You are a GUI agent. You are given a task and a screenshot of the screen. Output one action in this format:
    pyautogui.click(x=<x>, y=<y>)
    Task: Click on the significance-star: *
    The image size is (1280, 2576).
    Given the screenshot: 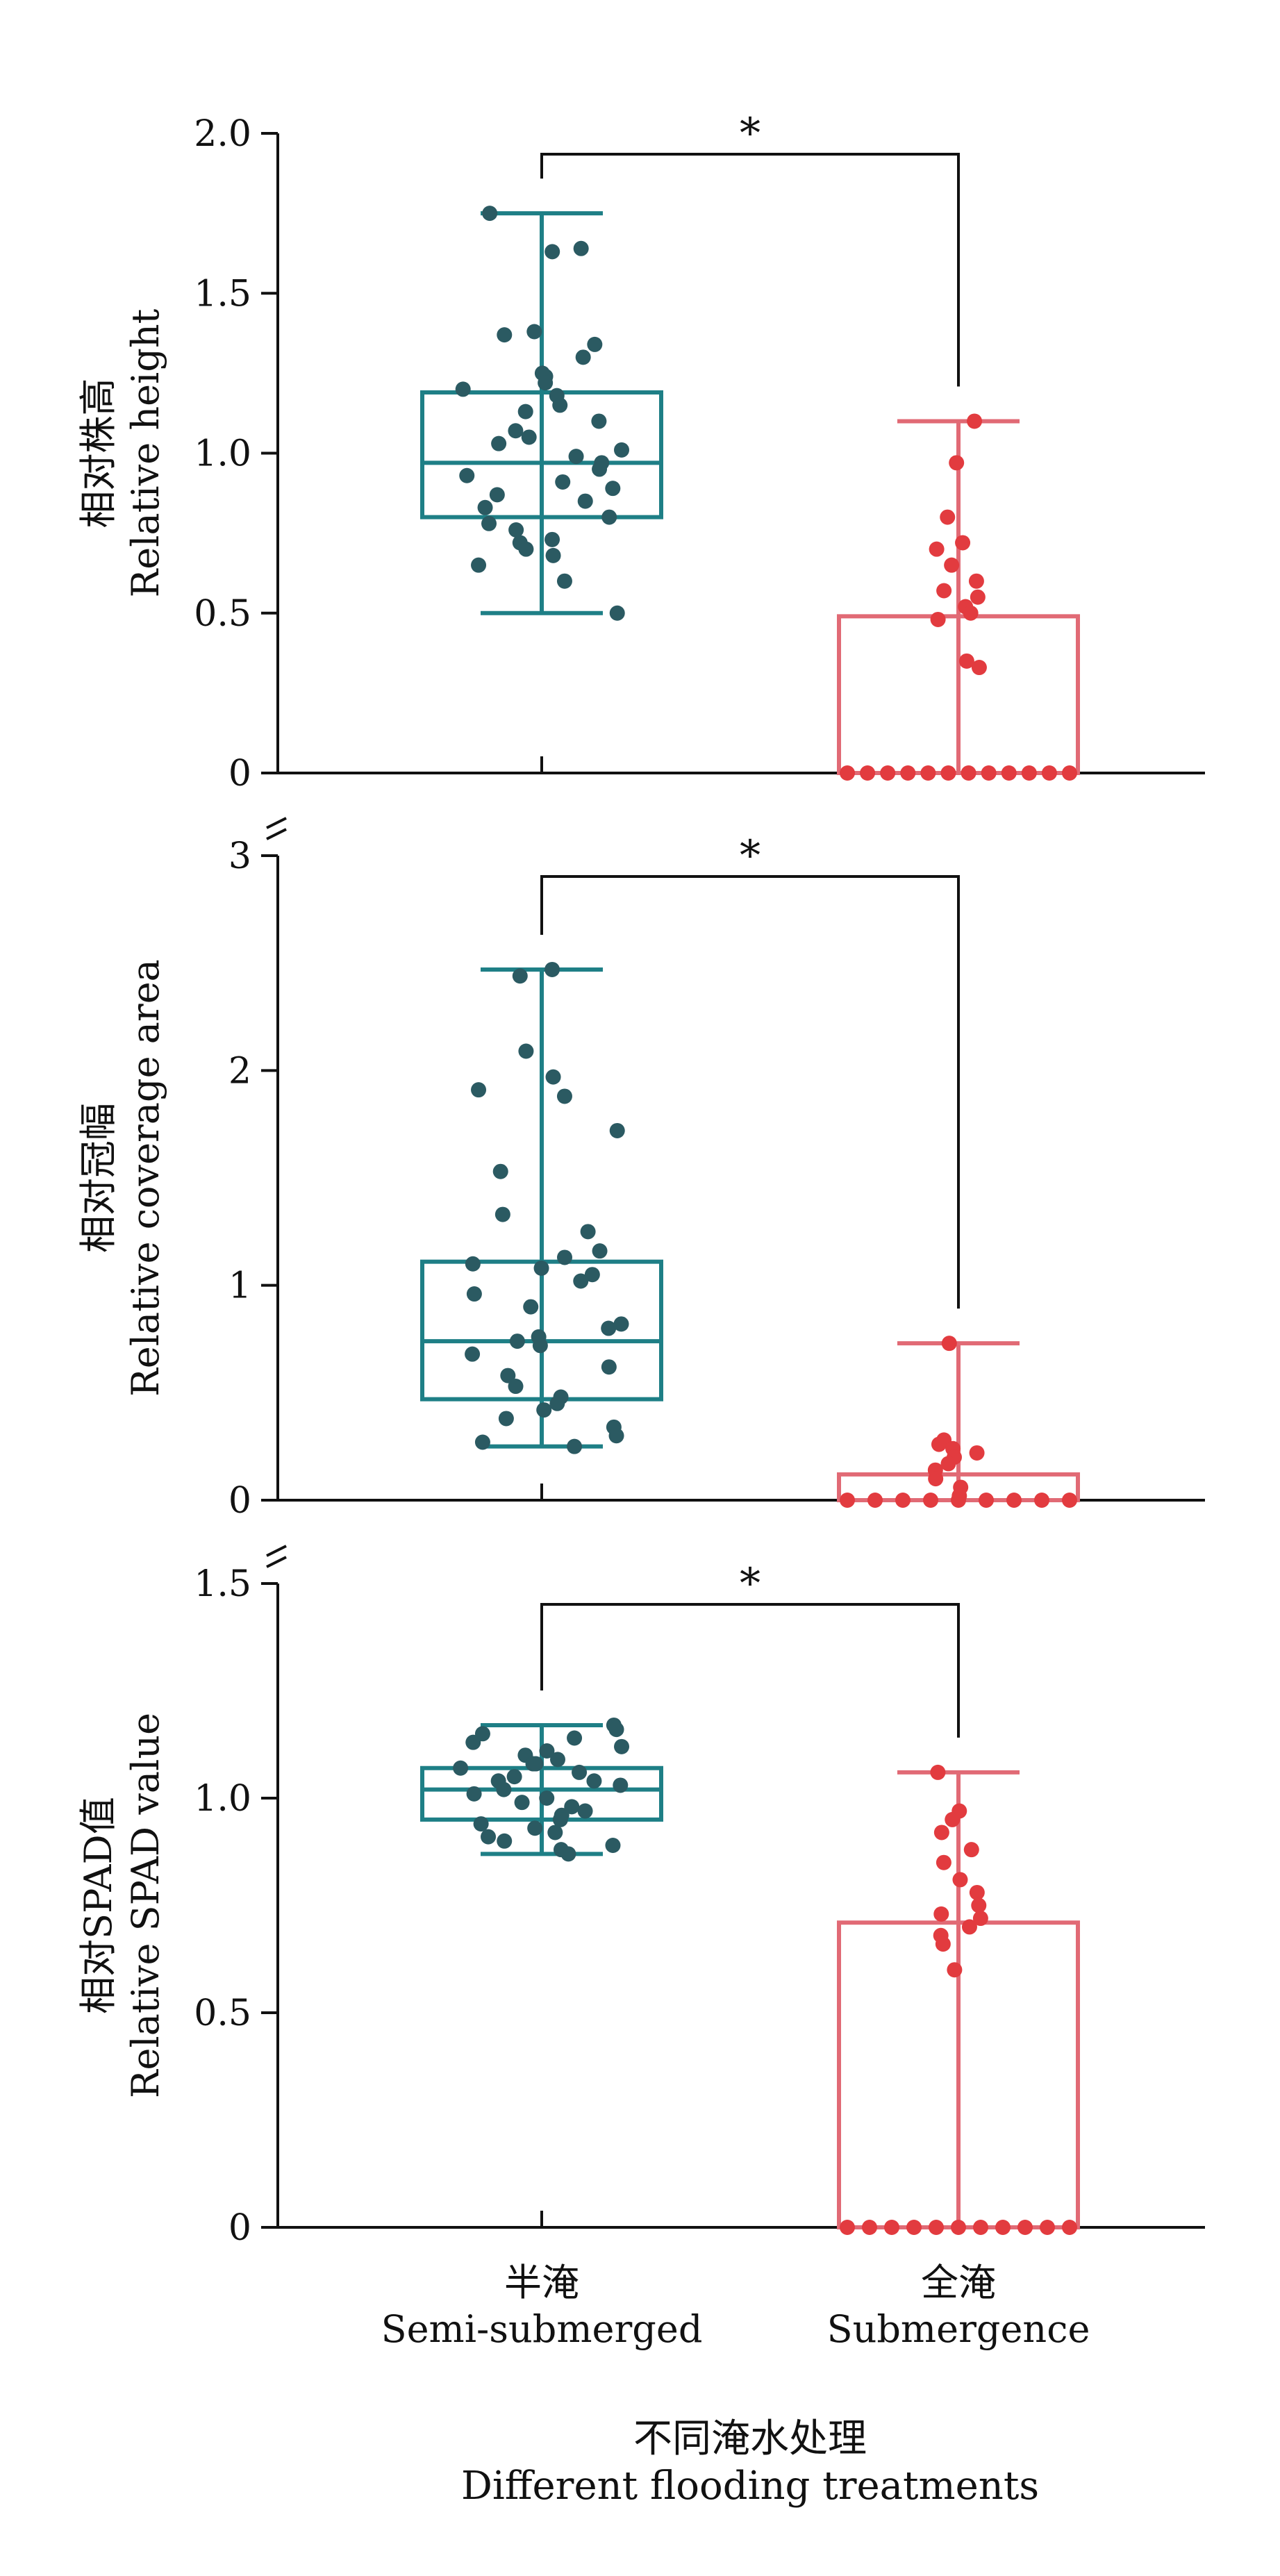 What is the action you would take?
    pyautogui.click(x=750, y=855)
    